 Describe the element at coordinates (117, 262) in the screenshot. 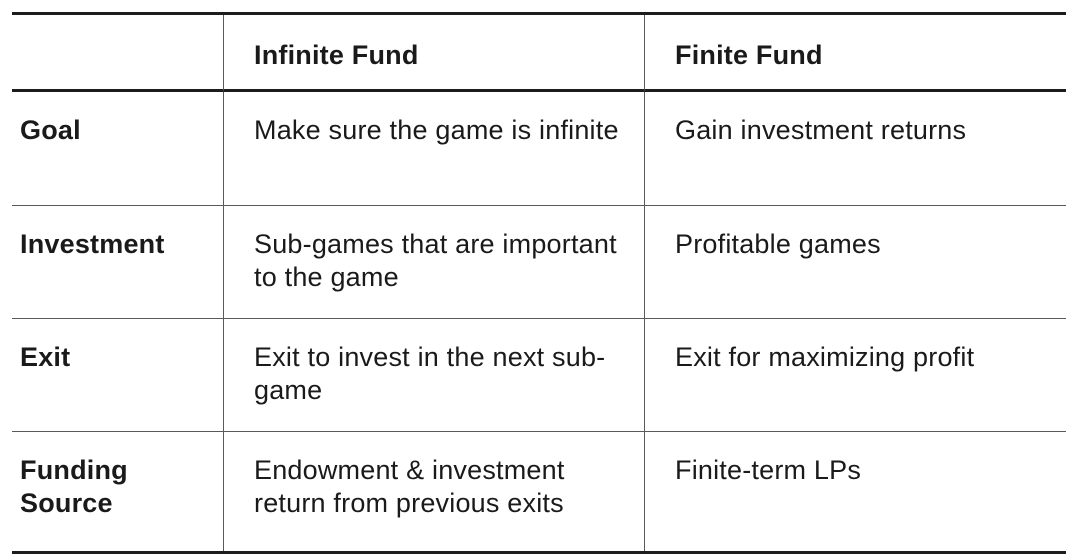

I see `row-label-investment: Investment` at that location.